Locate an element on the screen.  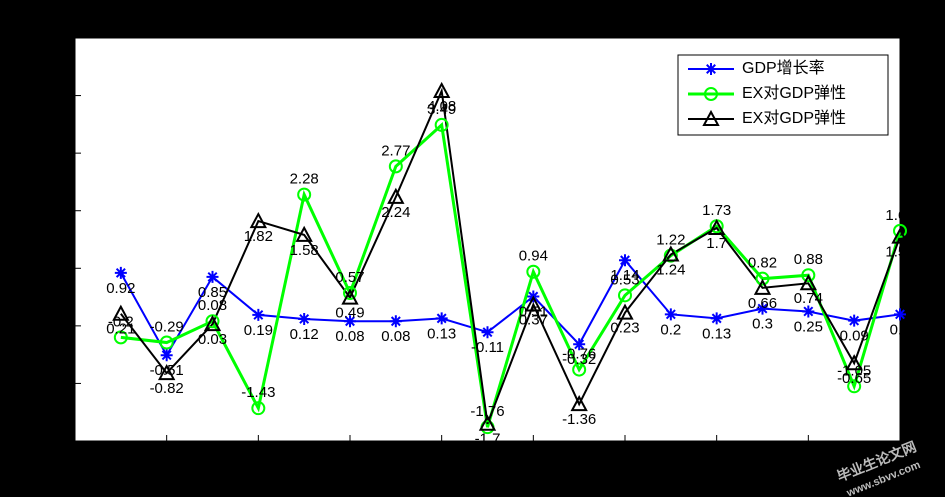
data-label: -1.36 is located at coordinates (579, 419).